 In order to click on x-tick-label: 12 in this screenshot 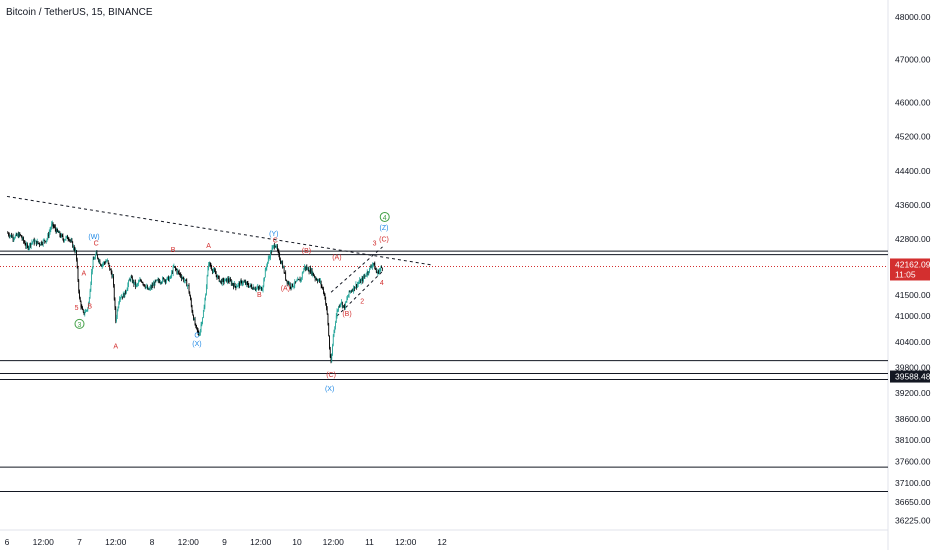, I will do `click(442, 542)`.